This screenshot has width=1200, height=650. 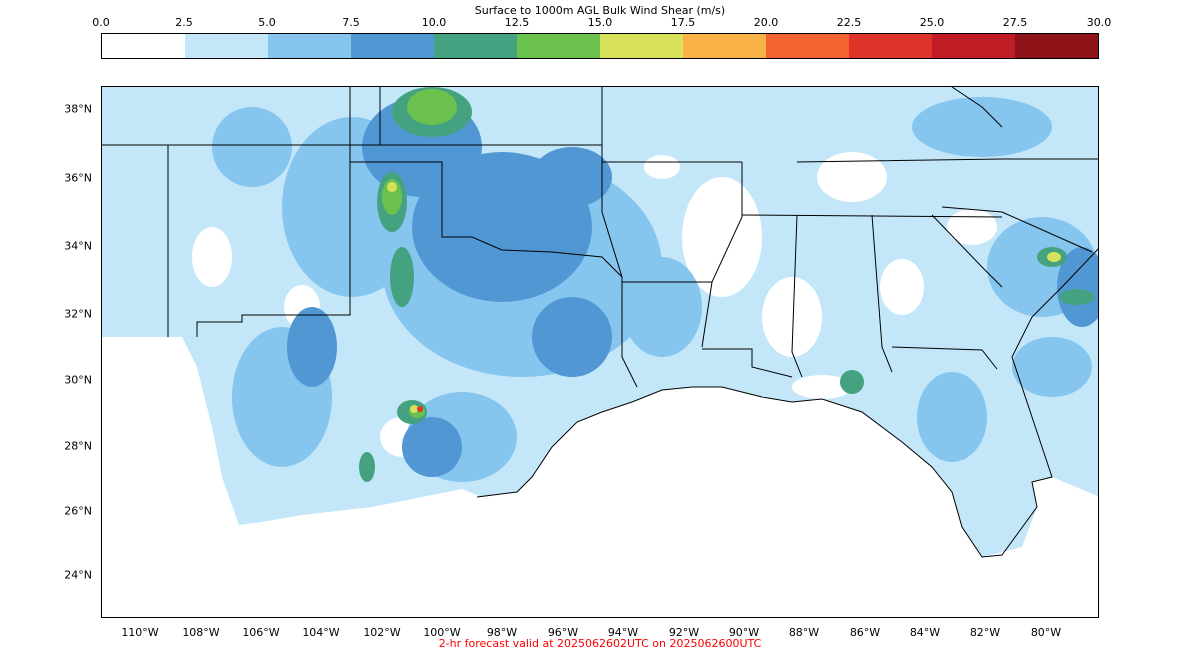 What do you see at coordinates (1099, 22) in the screenshot?
I see `colorbar-tick-label: 30.0` at bounding box center [1099, 22].